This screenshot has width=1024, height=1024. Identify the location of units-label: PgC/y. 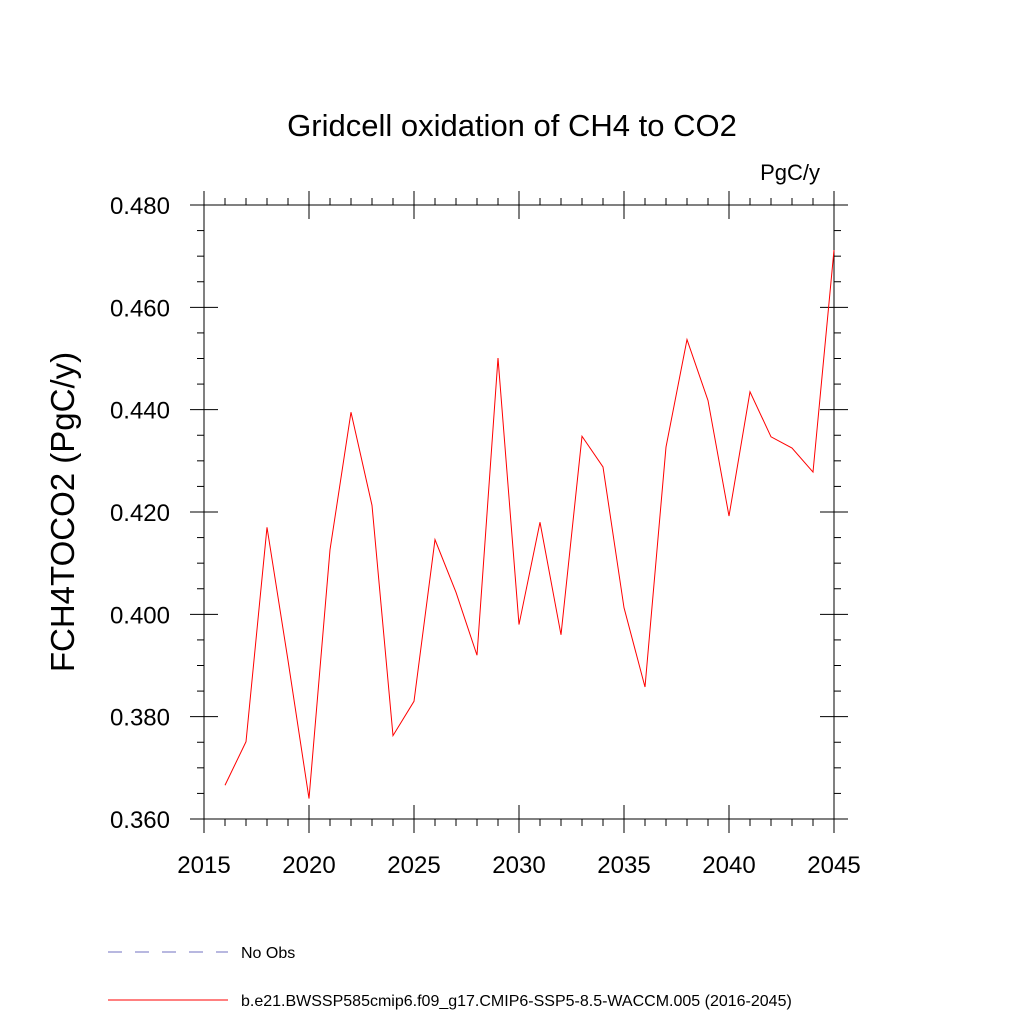
(790, 172).